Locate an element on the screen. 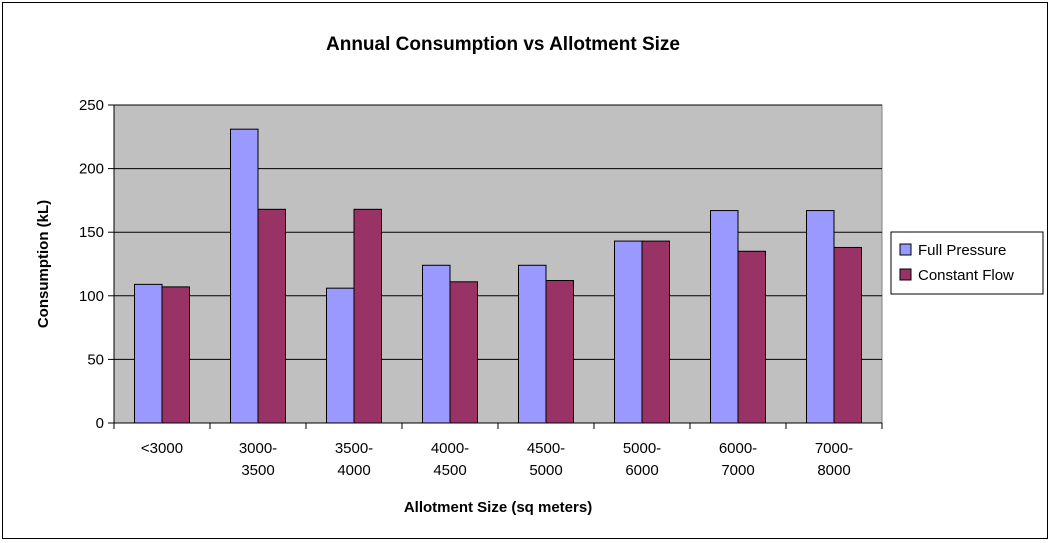 This screenshot has height=543, width=1052. y-tick-label: 200 is located at coordinates (91, 169).